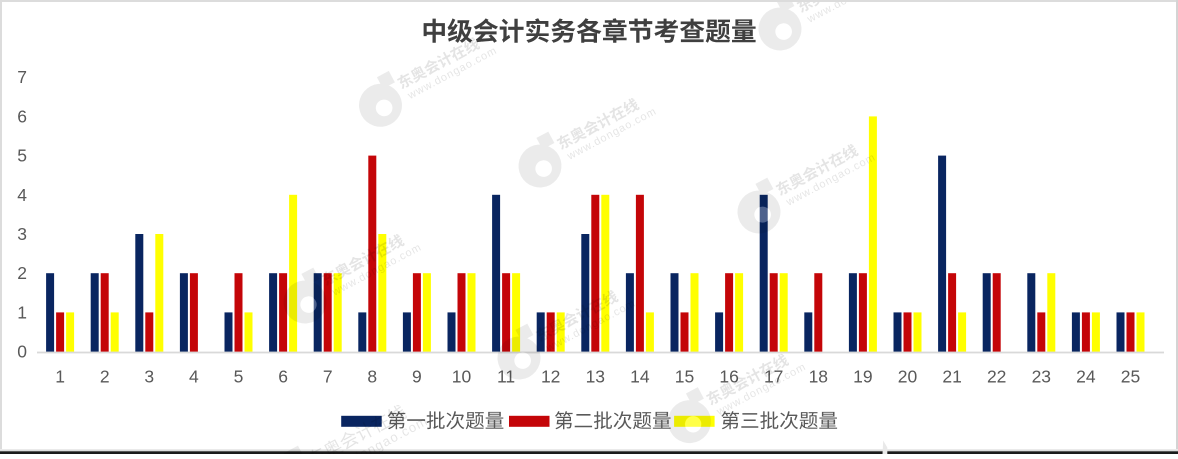  Describe the element at coordinates (462, 377) in the screenshot. I see `svg-text: 10` at that location.